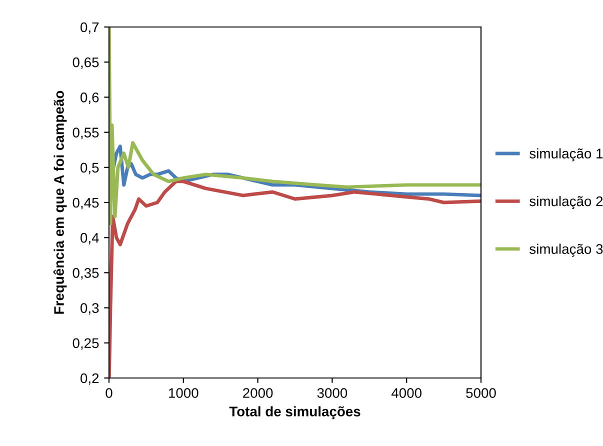 Image resolution: width=603 pixels, height=446 pixels. What do you see at coordinates (481, 393) in the screenshot?
I see `x-tick-label: 5000` at bounding box center [481, 393].